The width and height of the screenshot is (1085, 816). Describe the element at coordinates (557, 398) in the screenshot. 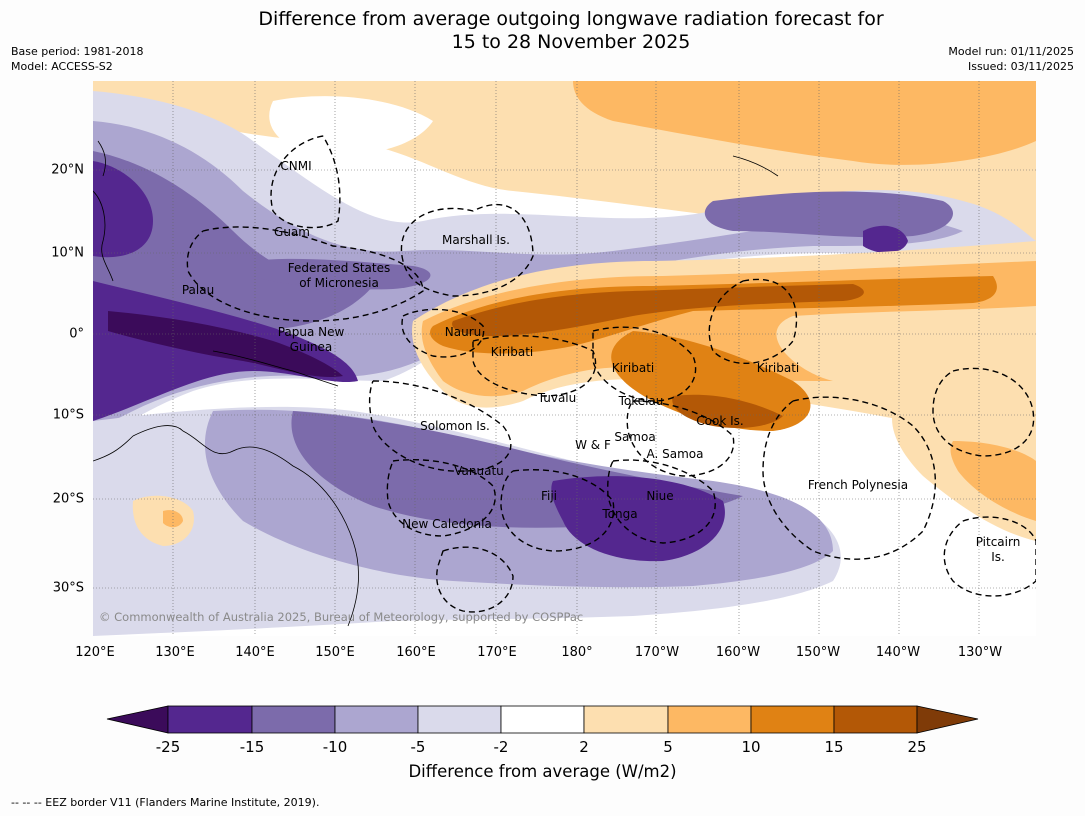

I see `label-tuvalu: Tuvalu` at that location.